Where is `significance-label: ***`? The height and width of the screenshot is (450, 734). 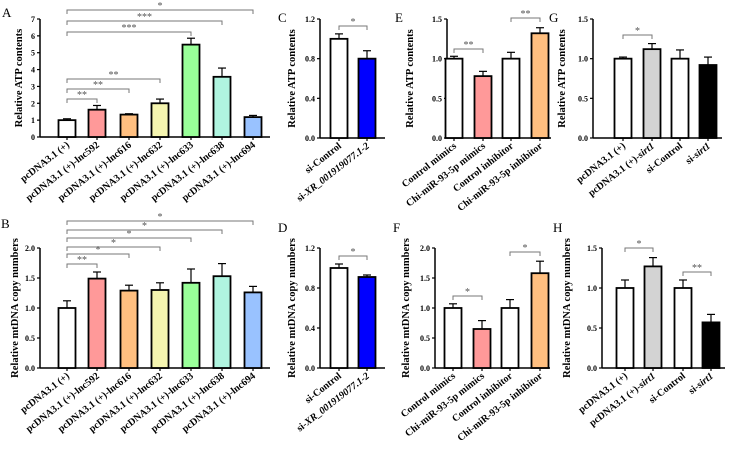 significance-label: *** is located at coordinates (129, 28).